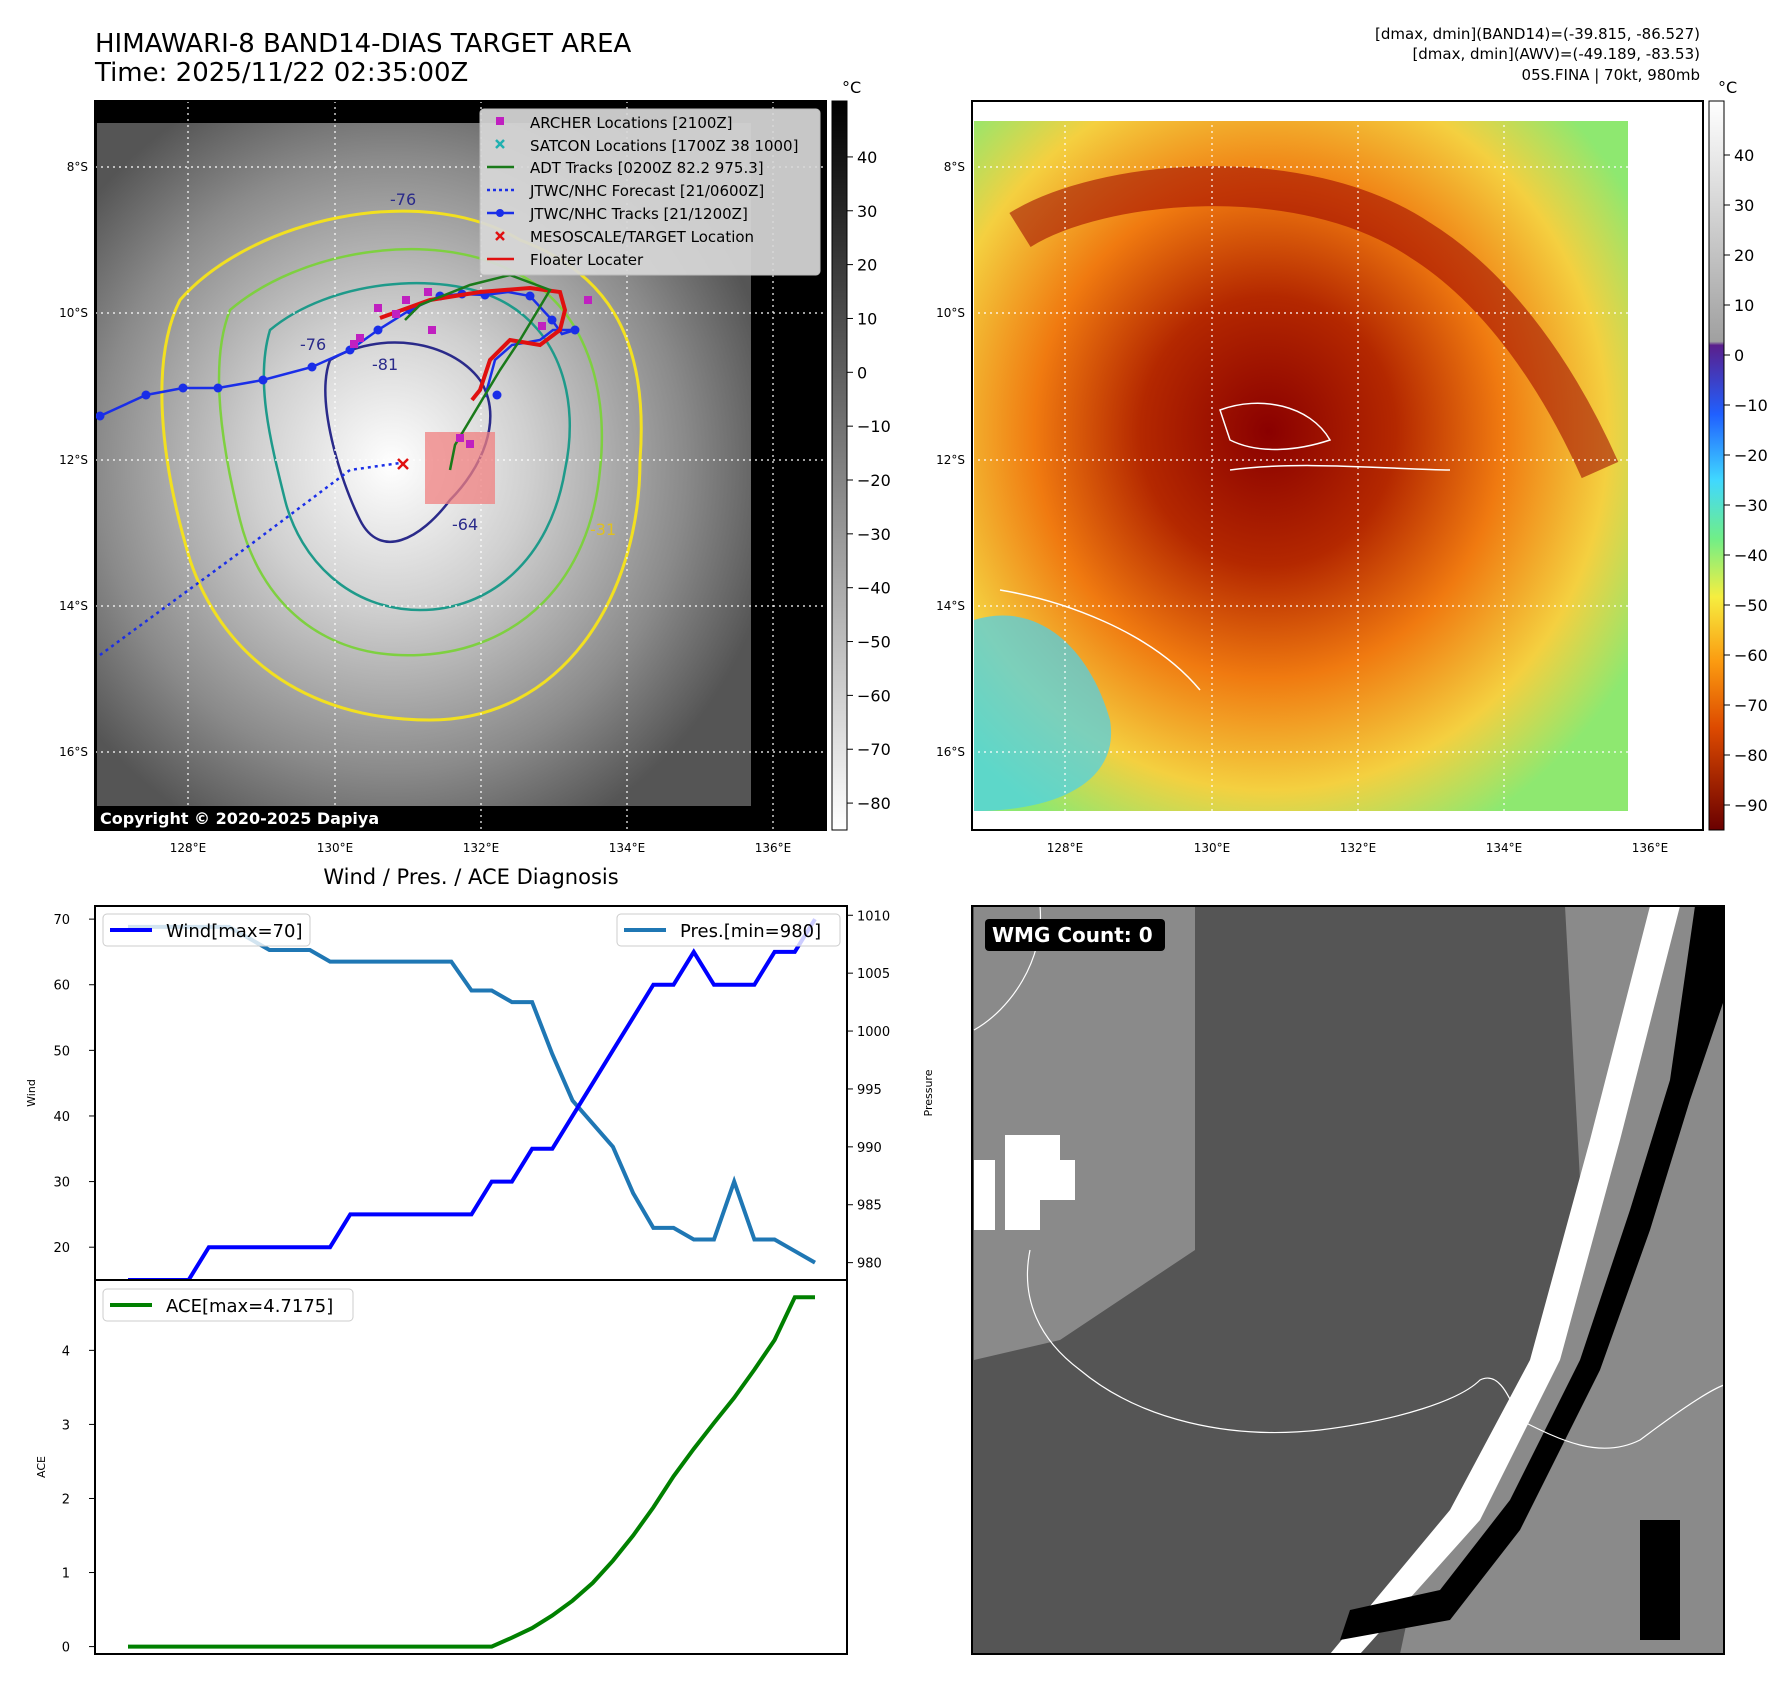  Describe the element at coordinates (1751, 455) in the screenshot. I see `awv-colorbar-tick-label: −20` at that location.